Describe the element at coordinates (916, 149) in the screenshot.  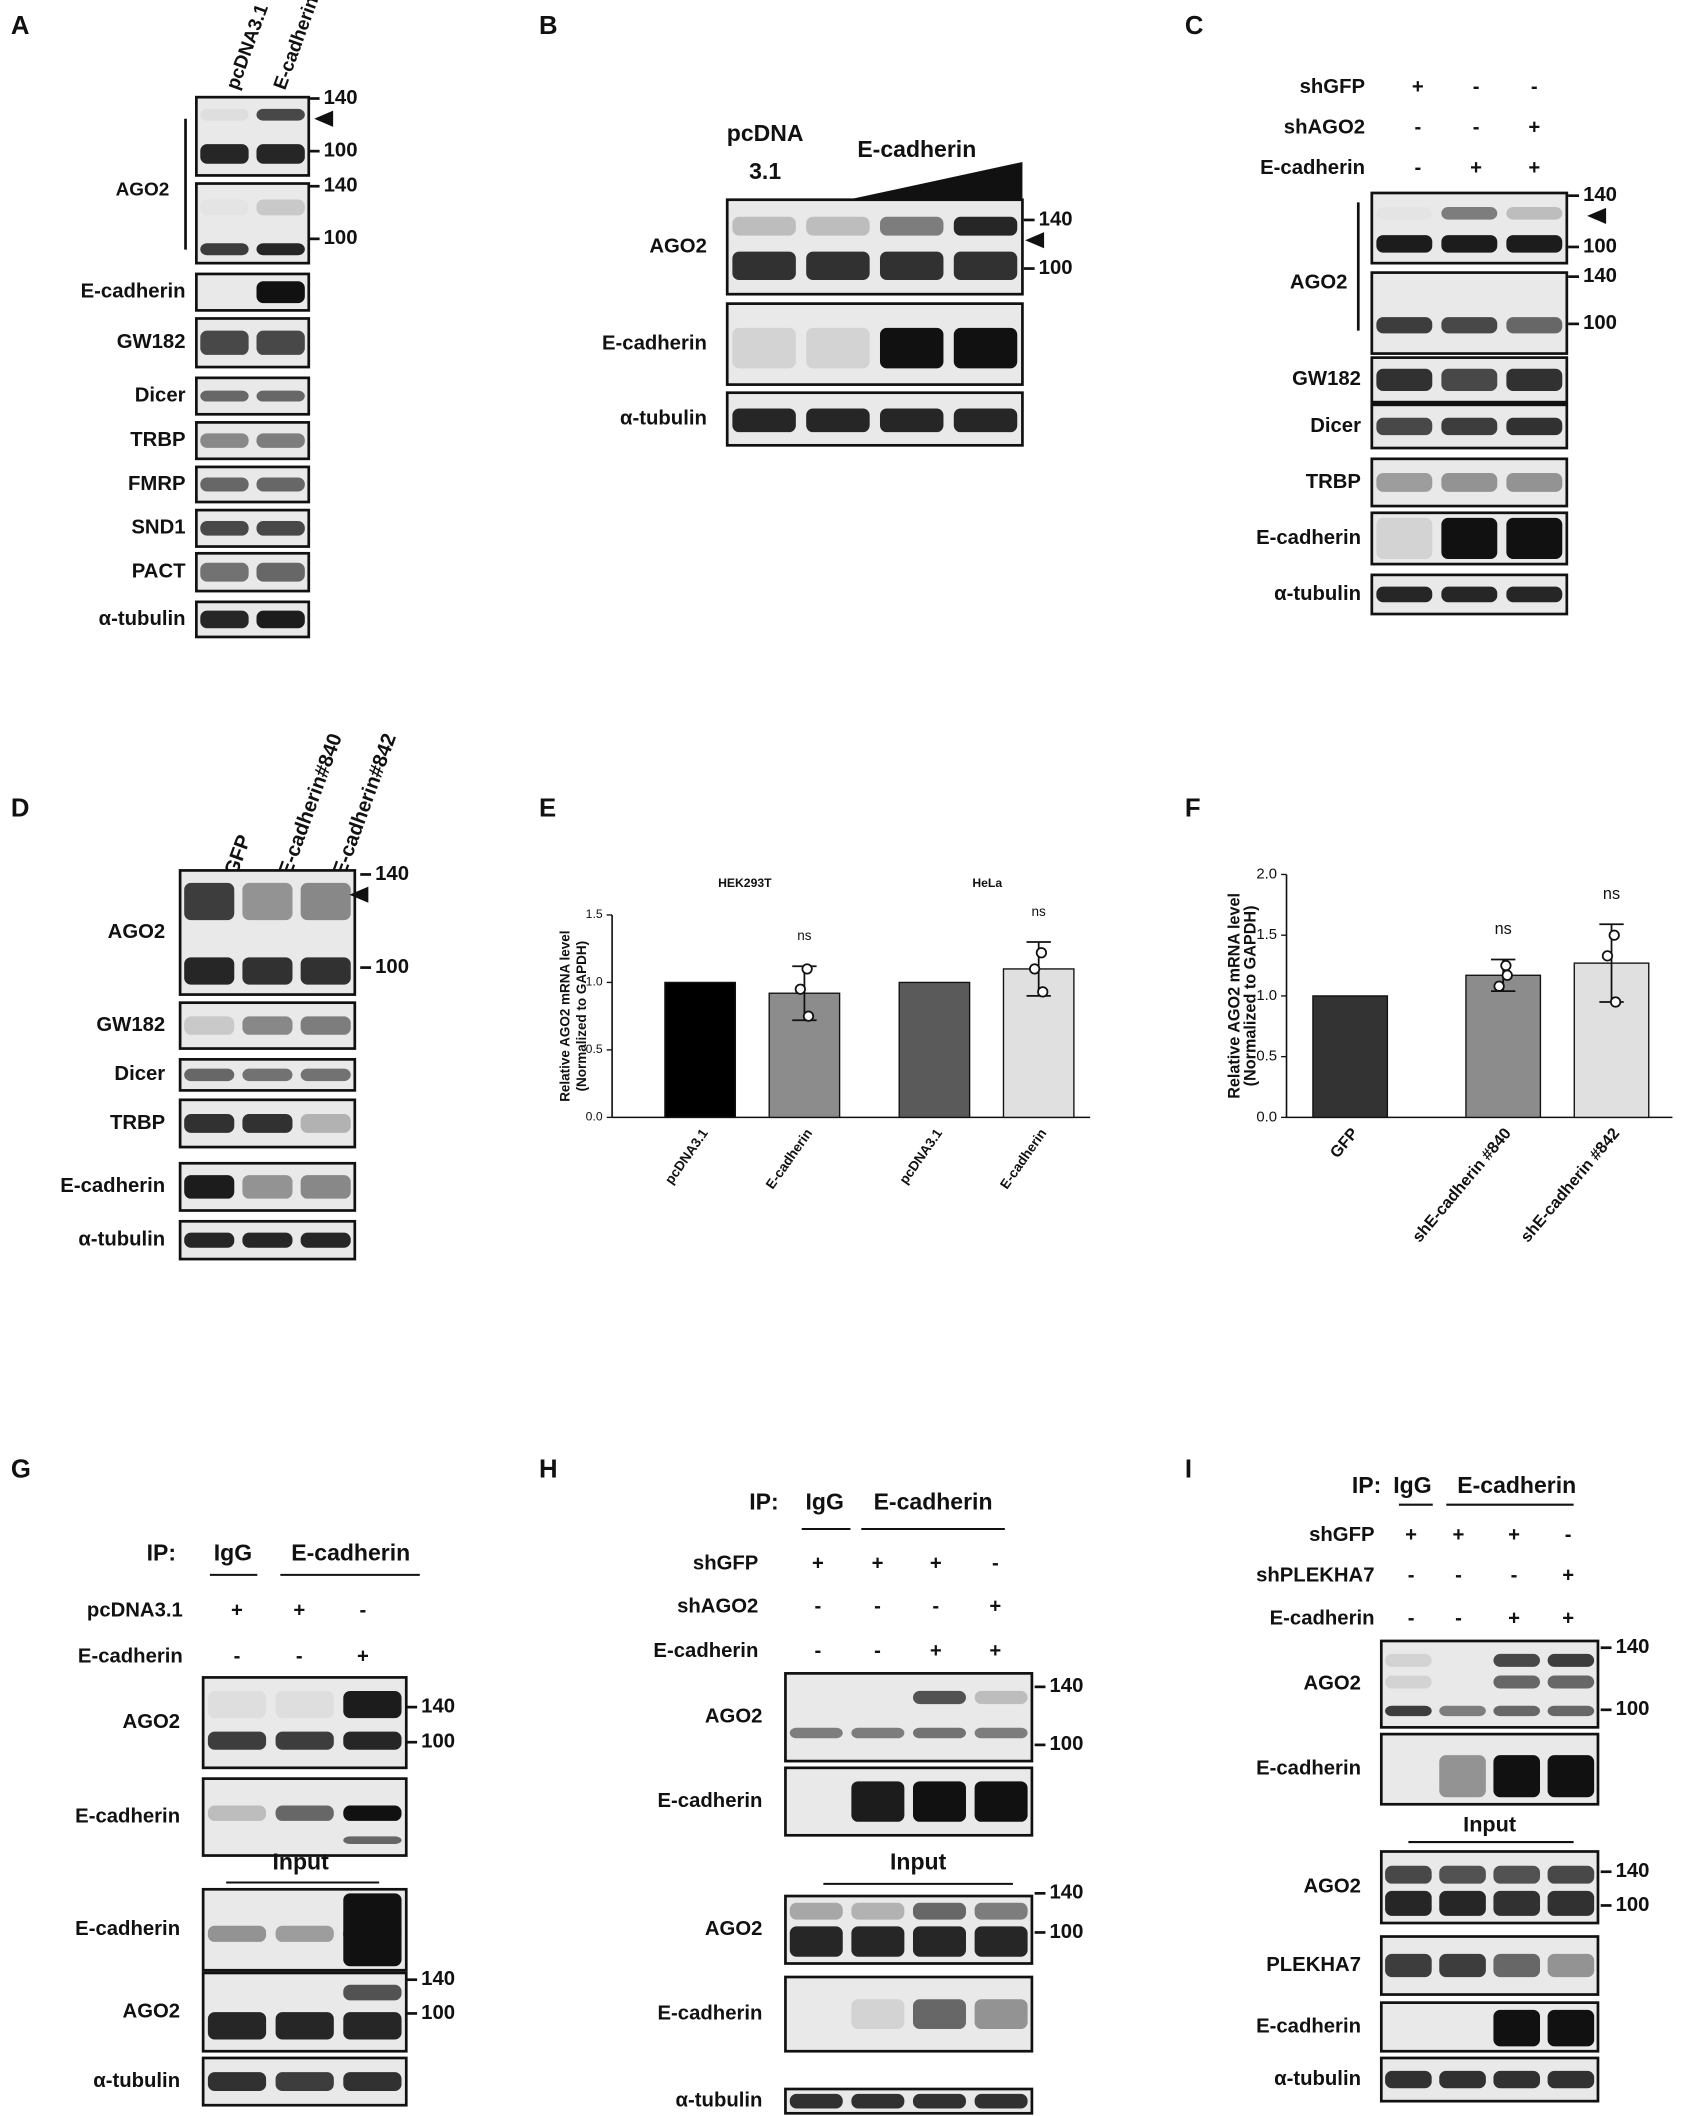
I see `label: E-cadherin` at that location.